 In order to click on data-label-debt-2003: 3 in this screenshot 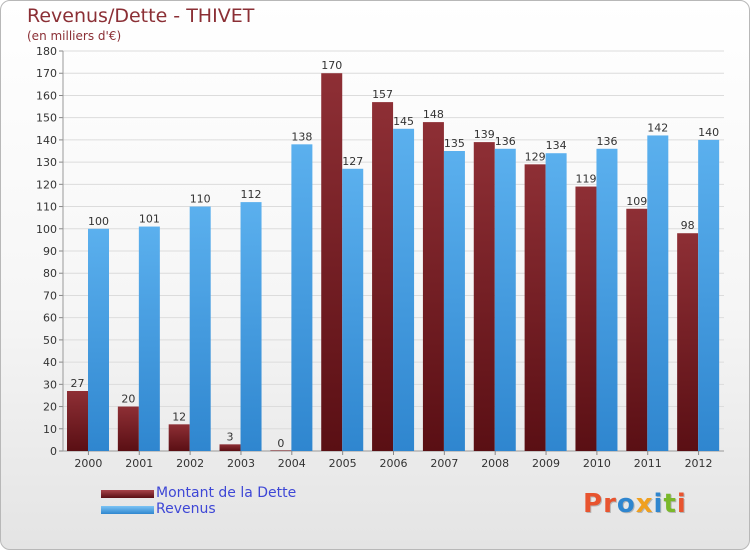, I will do `click(230, 436)`.